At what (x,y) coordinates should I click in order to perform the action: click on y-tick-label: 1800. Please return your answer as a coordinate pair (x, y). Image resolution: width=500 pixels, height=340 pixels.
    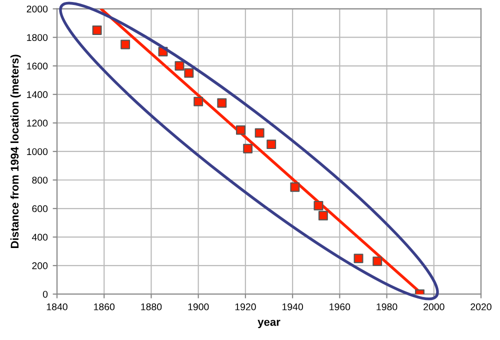
    Looking at the image, I should click on (37, 37).